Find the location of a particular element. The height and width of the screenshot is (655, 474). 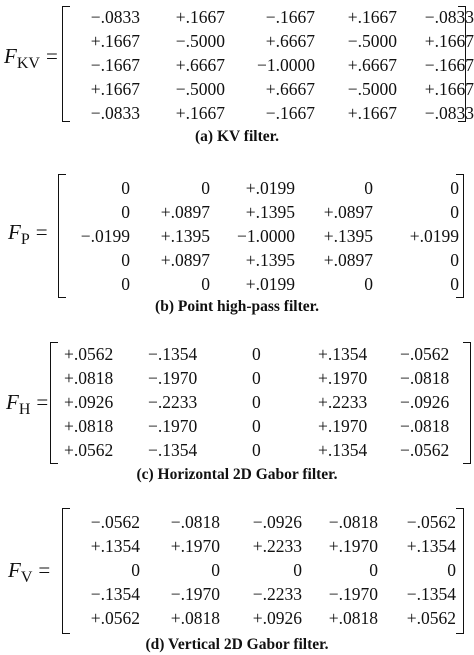

matrix-row: 0 +.0897 +.1395 +.0897 0 is located at coordinates (262, 212).